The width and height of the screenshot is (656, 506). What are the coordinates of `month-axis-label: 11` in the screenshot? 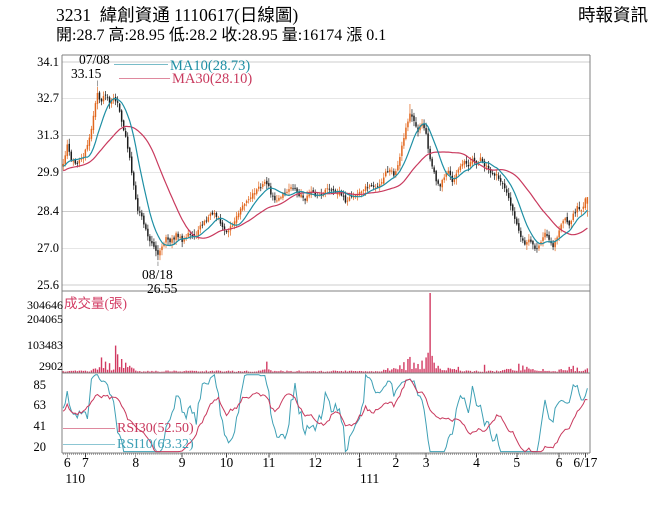 It's located at (269, 462).